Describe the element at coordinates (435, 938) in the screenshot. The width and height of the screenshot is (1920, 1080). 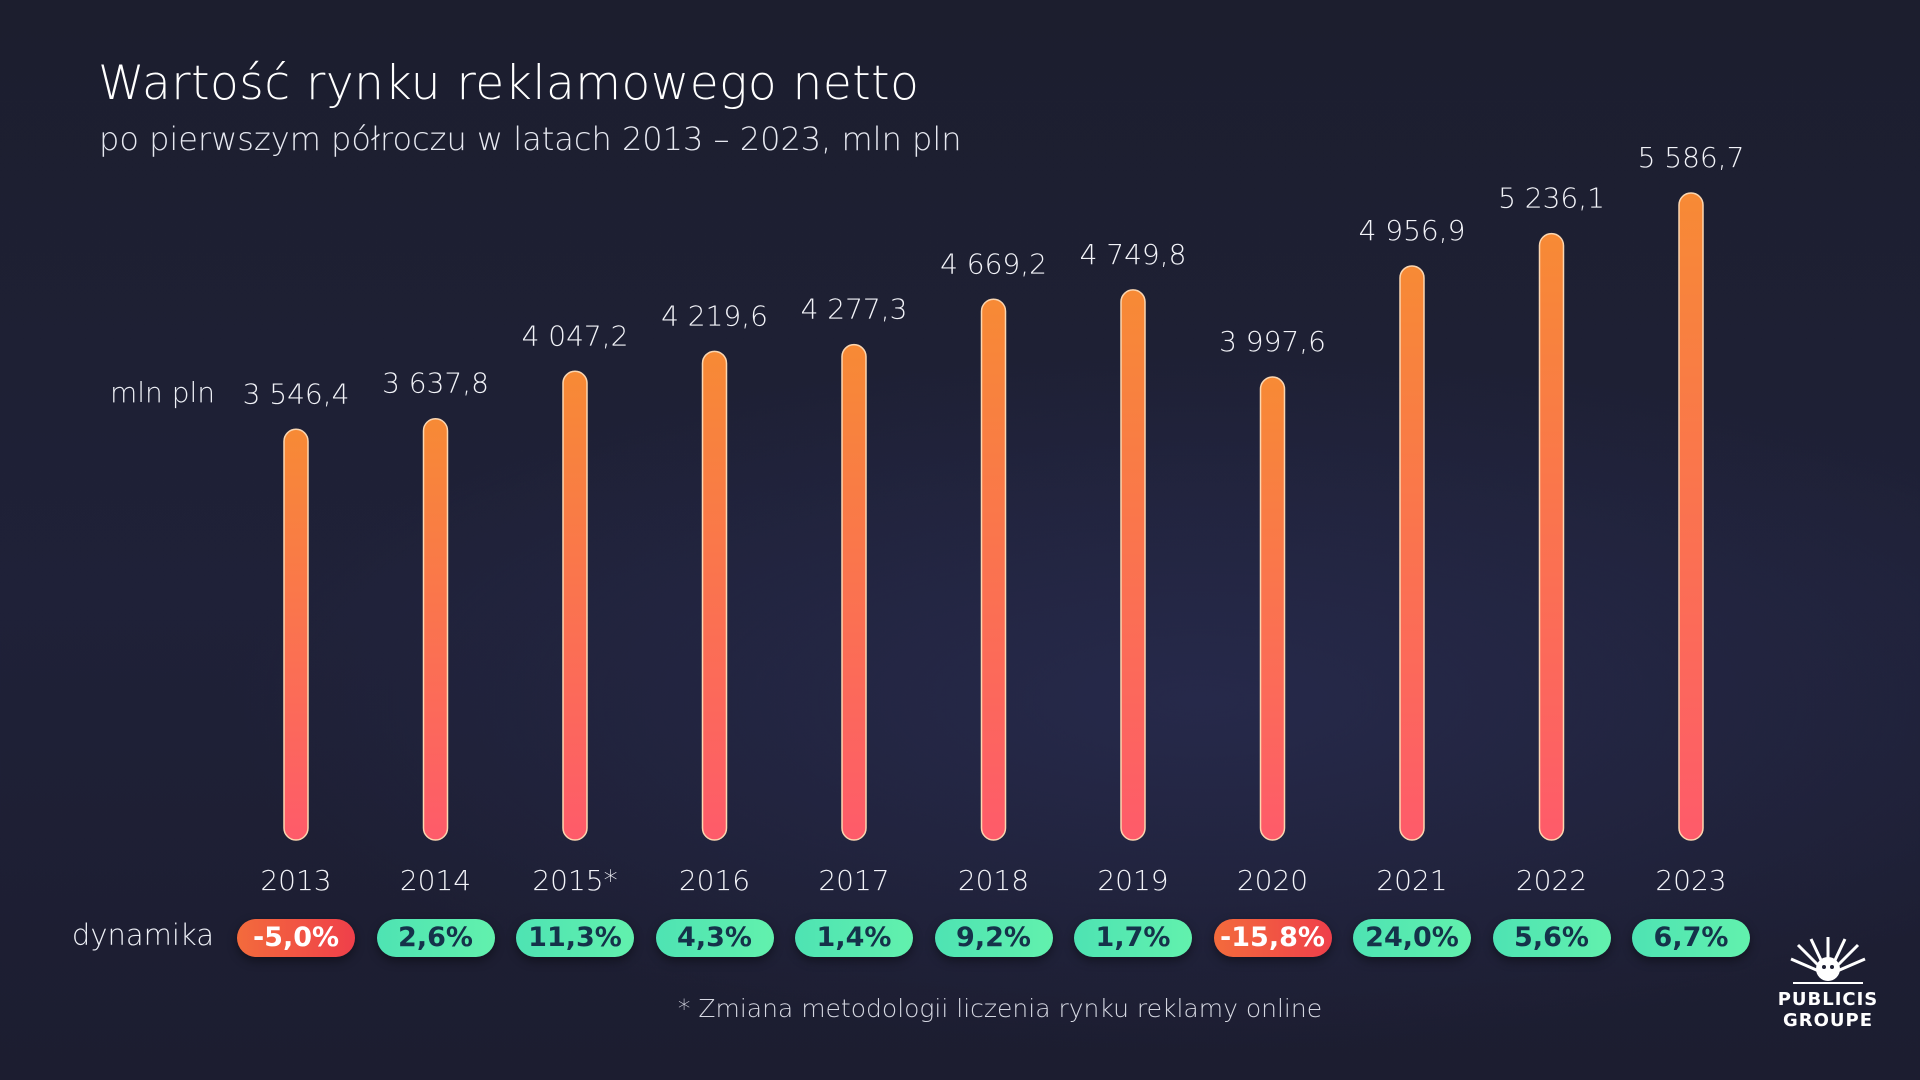
I see `dynamics-badge: 2,6%` at that location.